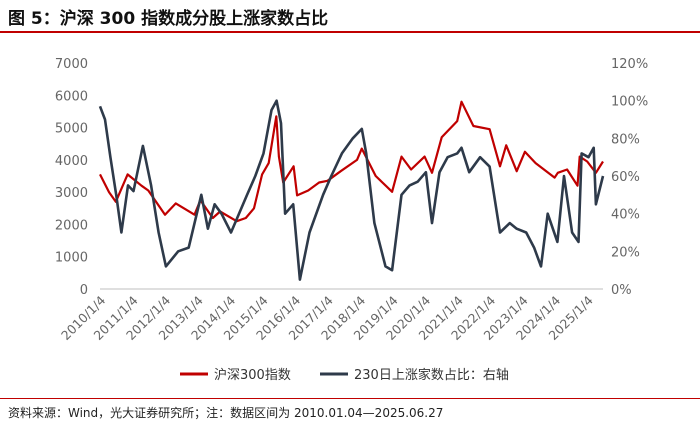 This screenshot has width=700, height=425. I want to click on y-right-tick-label: 20%, so click(625, 252).